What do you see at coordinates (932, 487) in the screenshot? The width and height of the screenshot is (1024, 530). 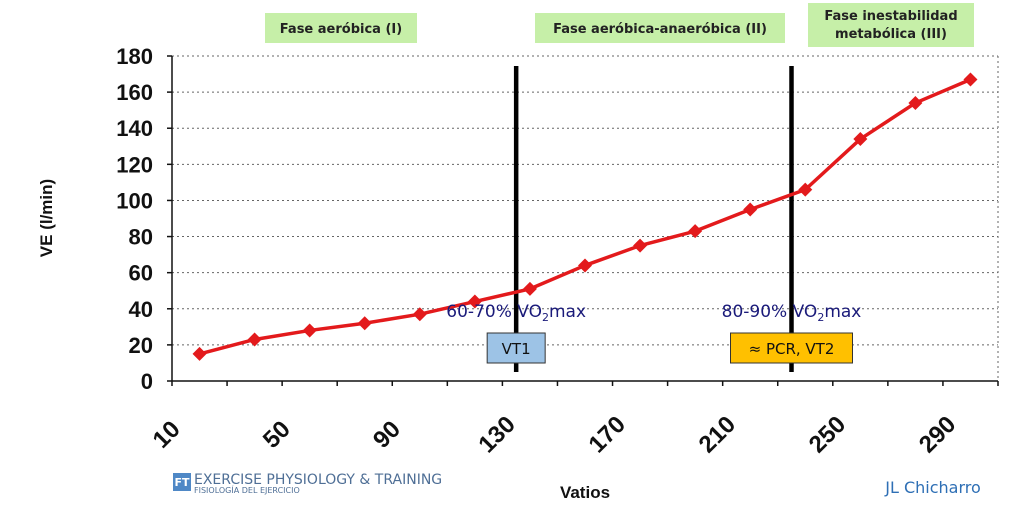 I see `author-credit: JL Chicharro` at bounding box center [932, 487].